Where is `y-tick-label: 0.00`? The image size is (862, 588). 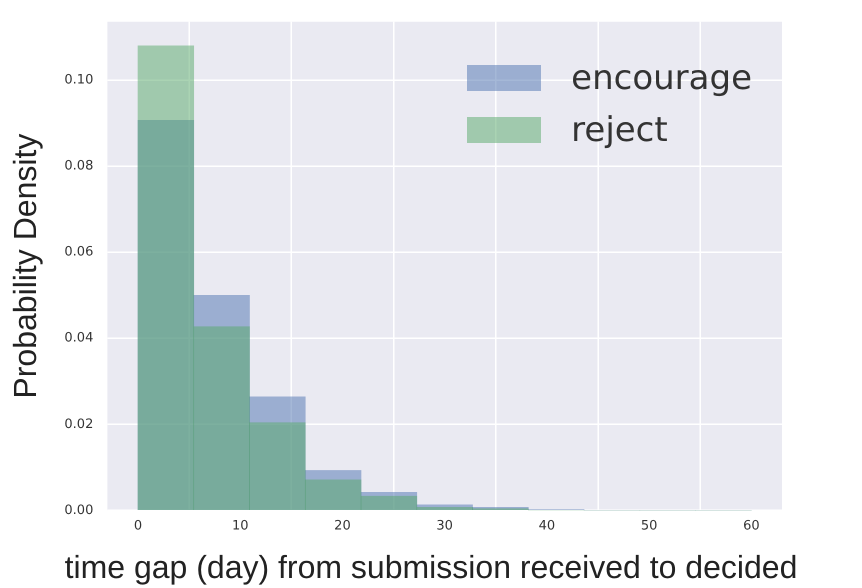 y-tick-label: 0.00 is located at coordinates (79, 510).